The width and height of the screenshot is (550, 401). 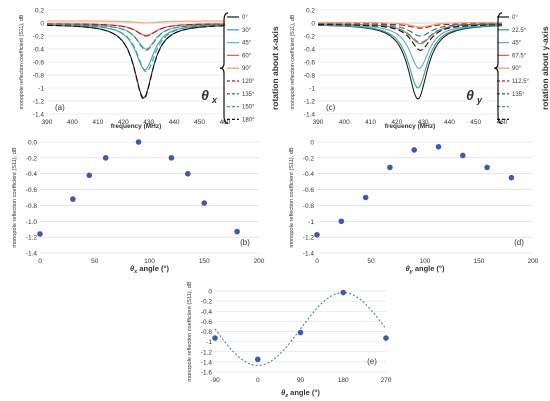 What do you see at coordinates (205, 95) in the screenshot?
I see `theta-label: θ` at bounding box center [205, 95].